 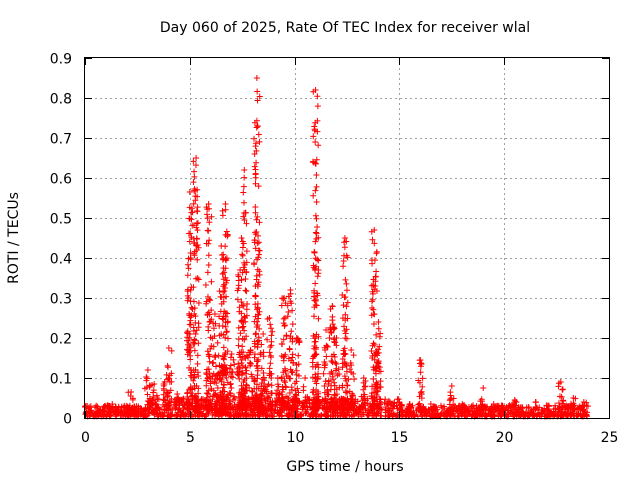 What do you see at coordinates (85, 438) in the screenshot?
I see `x-tick-label: 0` at bounding box center [85, 438].